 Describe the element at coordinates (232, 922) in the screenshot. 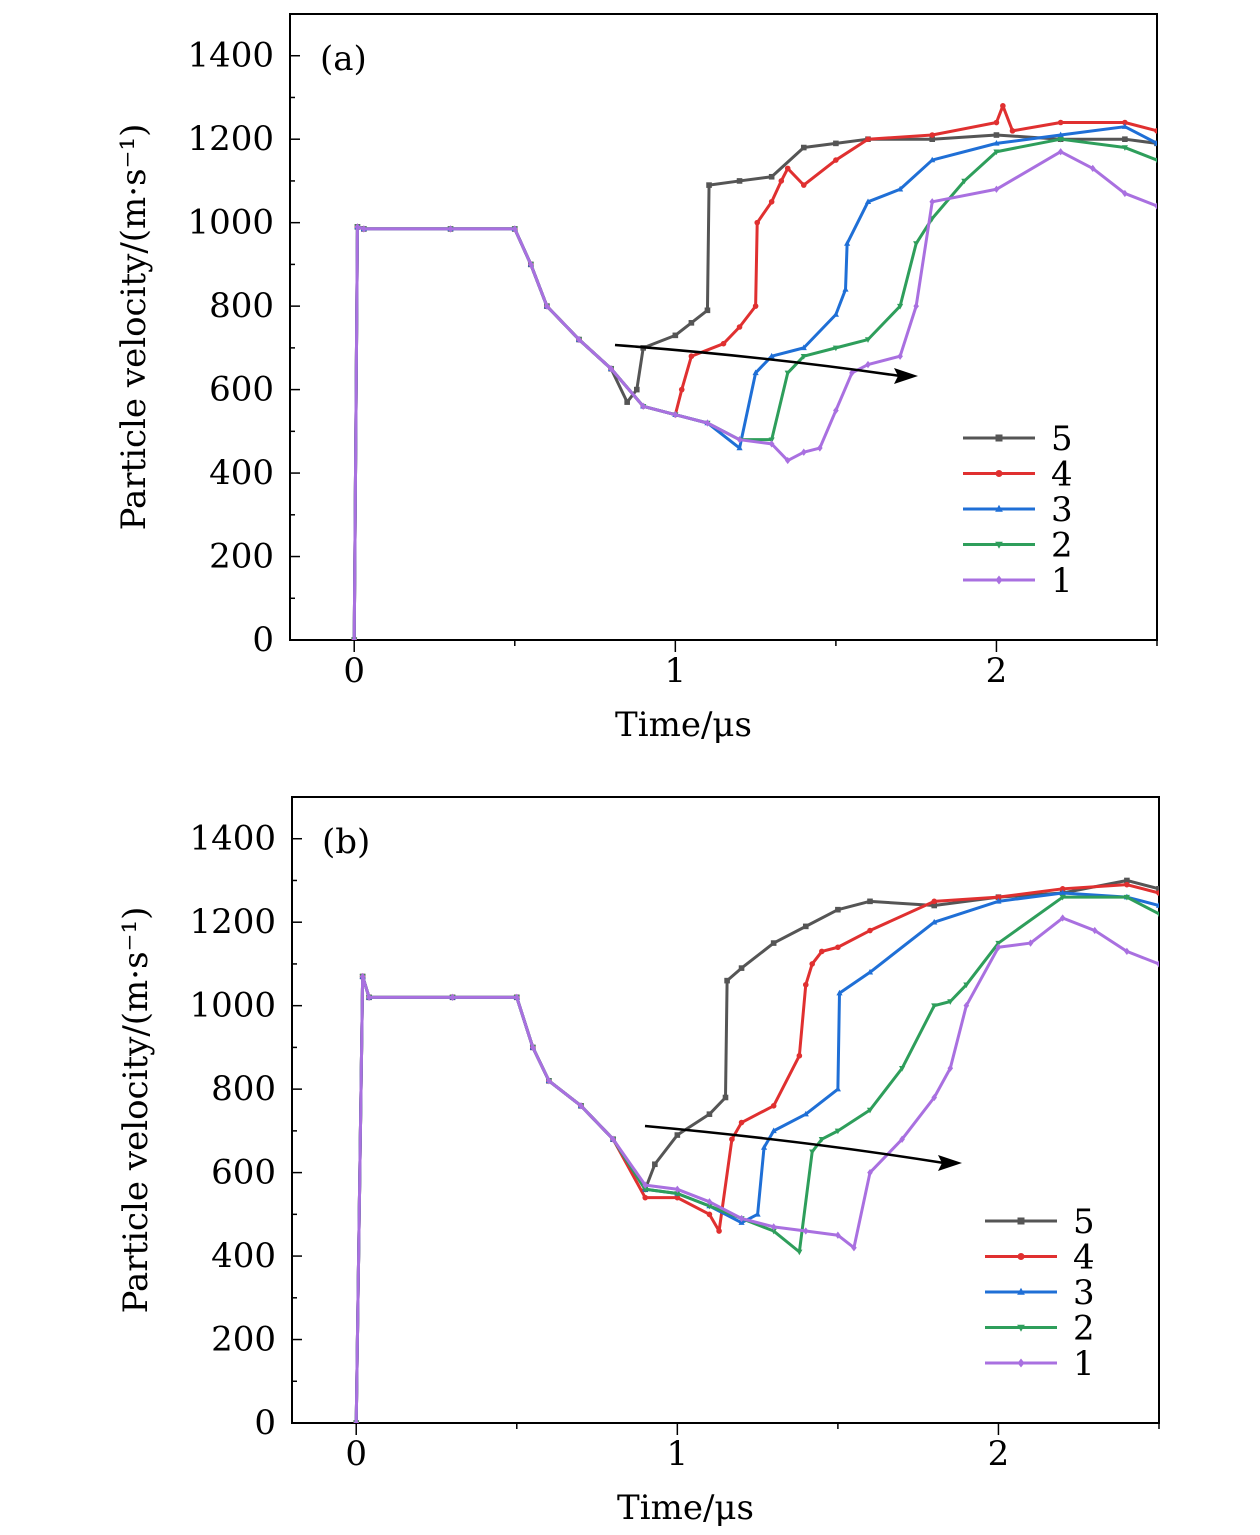

I see `y-tick-label: 1200` at that location.